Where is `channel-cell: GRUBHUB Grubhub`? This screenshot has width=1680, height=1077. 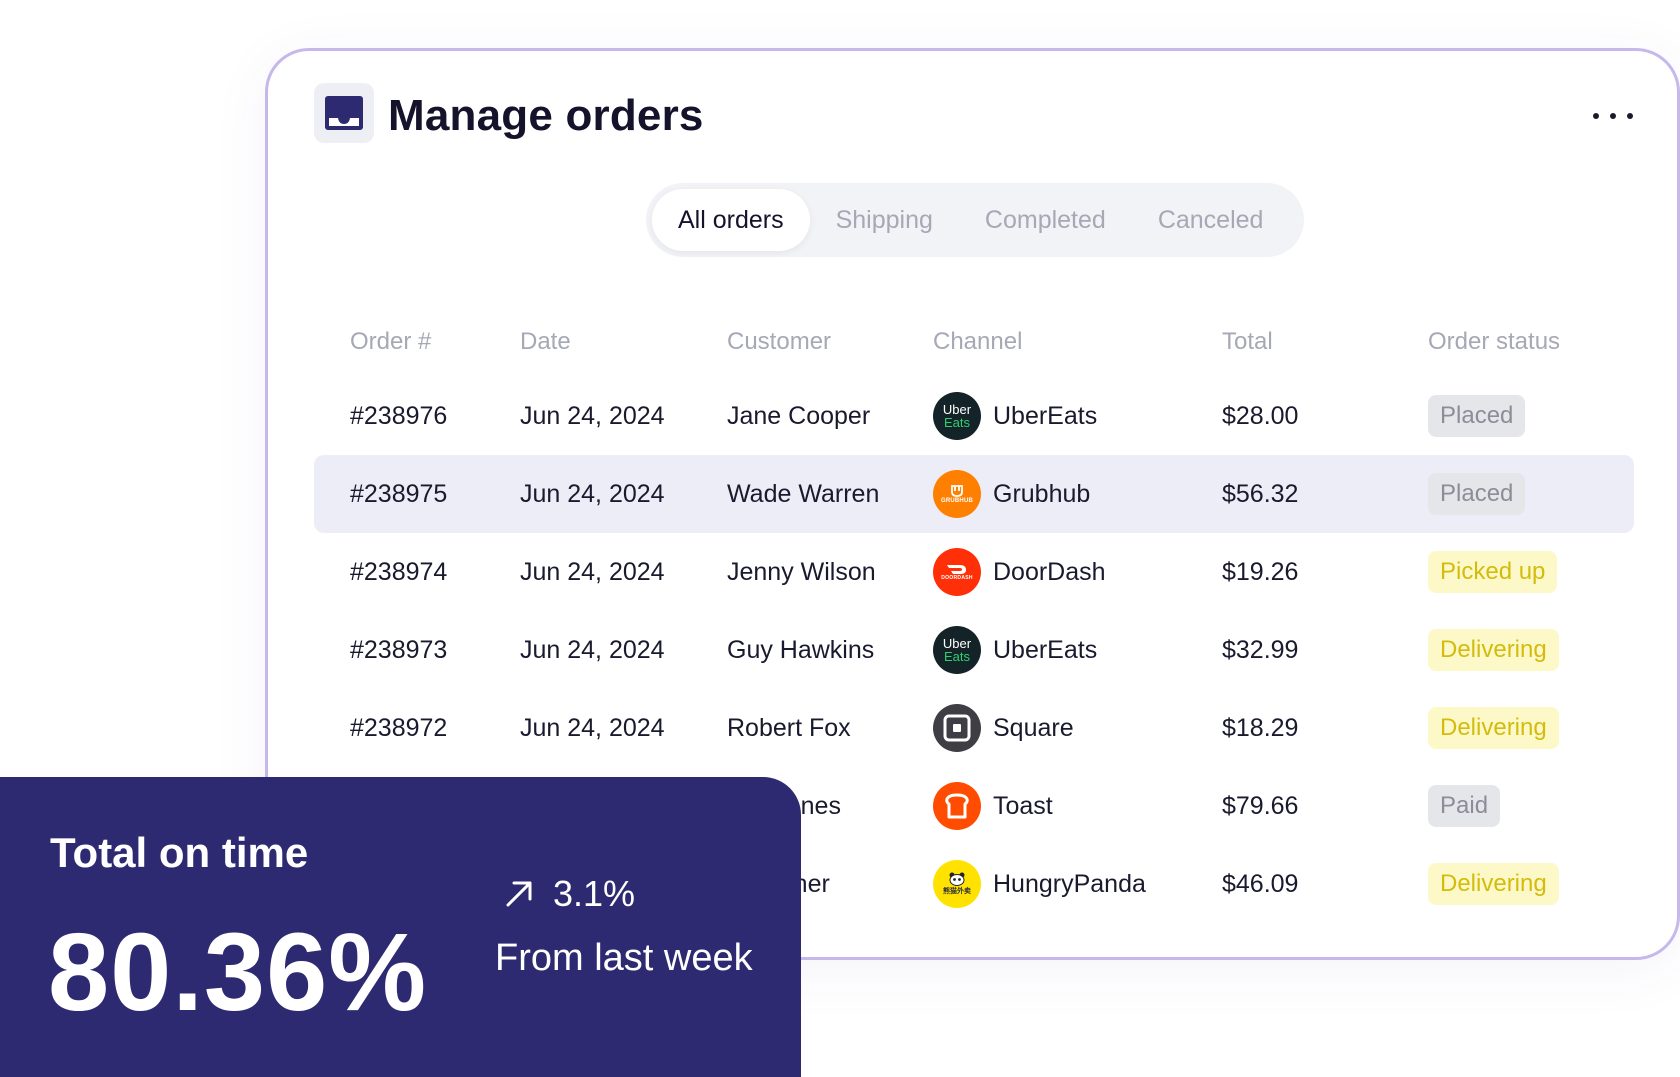
channel-cell: GRUBHUB Grubhub is located at coordinates (1077, 494).